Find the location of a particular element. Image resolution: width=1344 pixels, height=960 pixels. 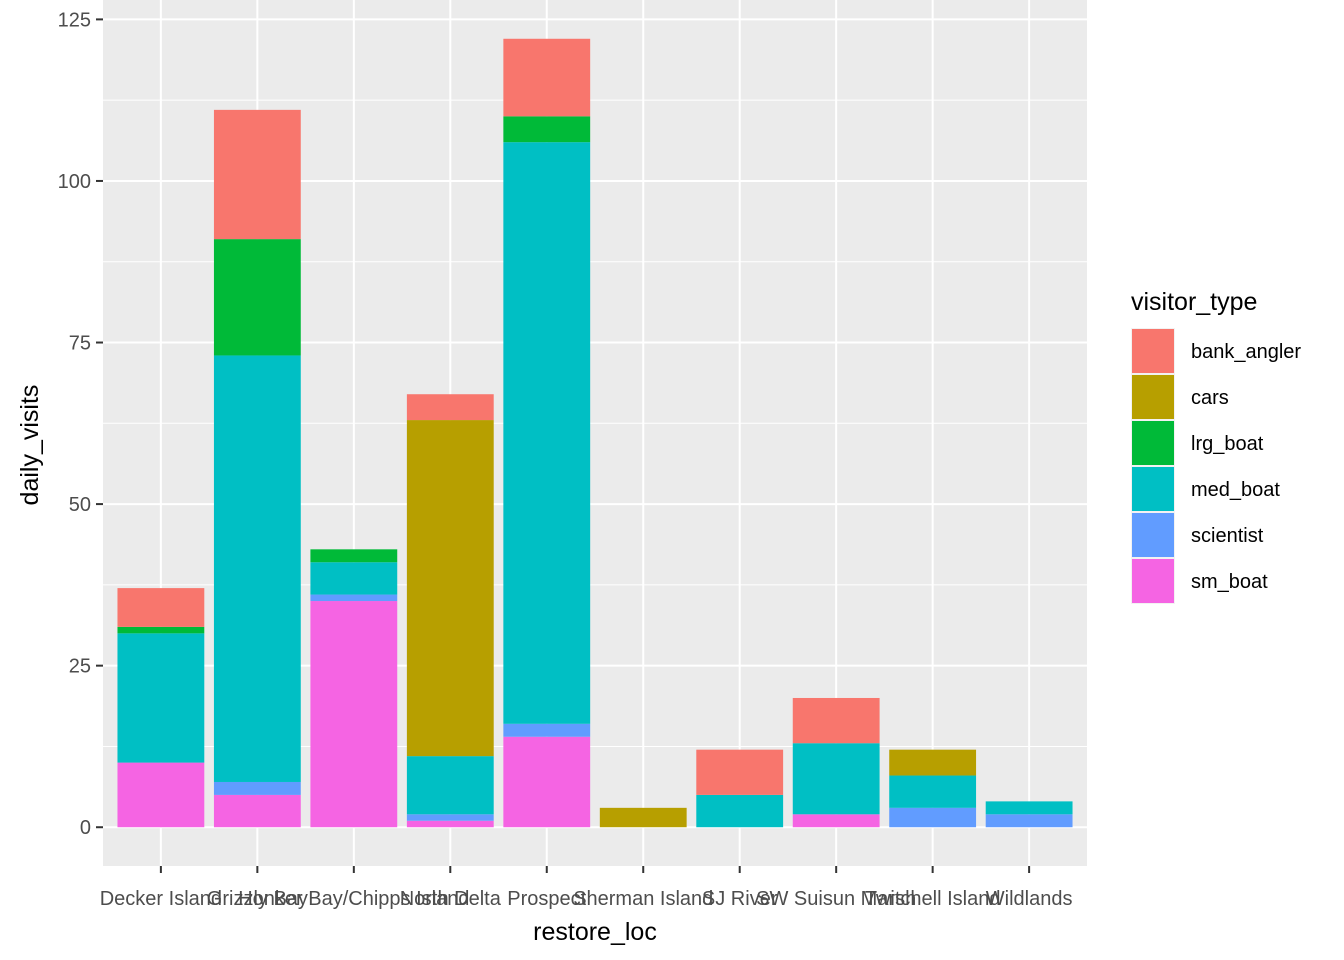

legend-label: med_boat is located at coordinates (1235, 490).